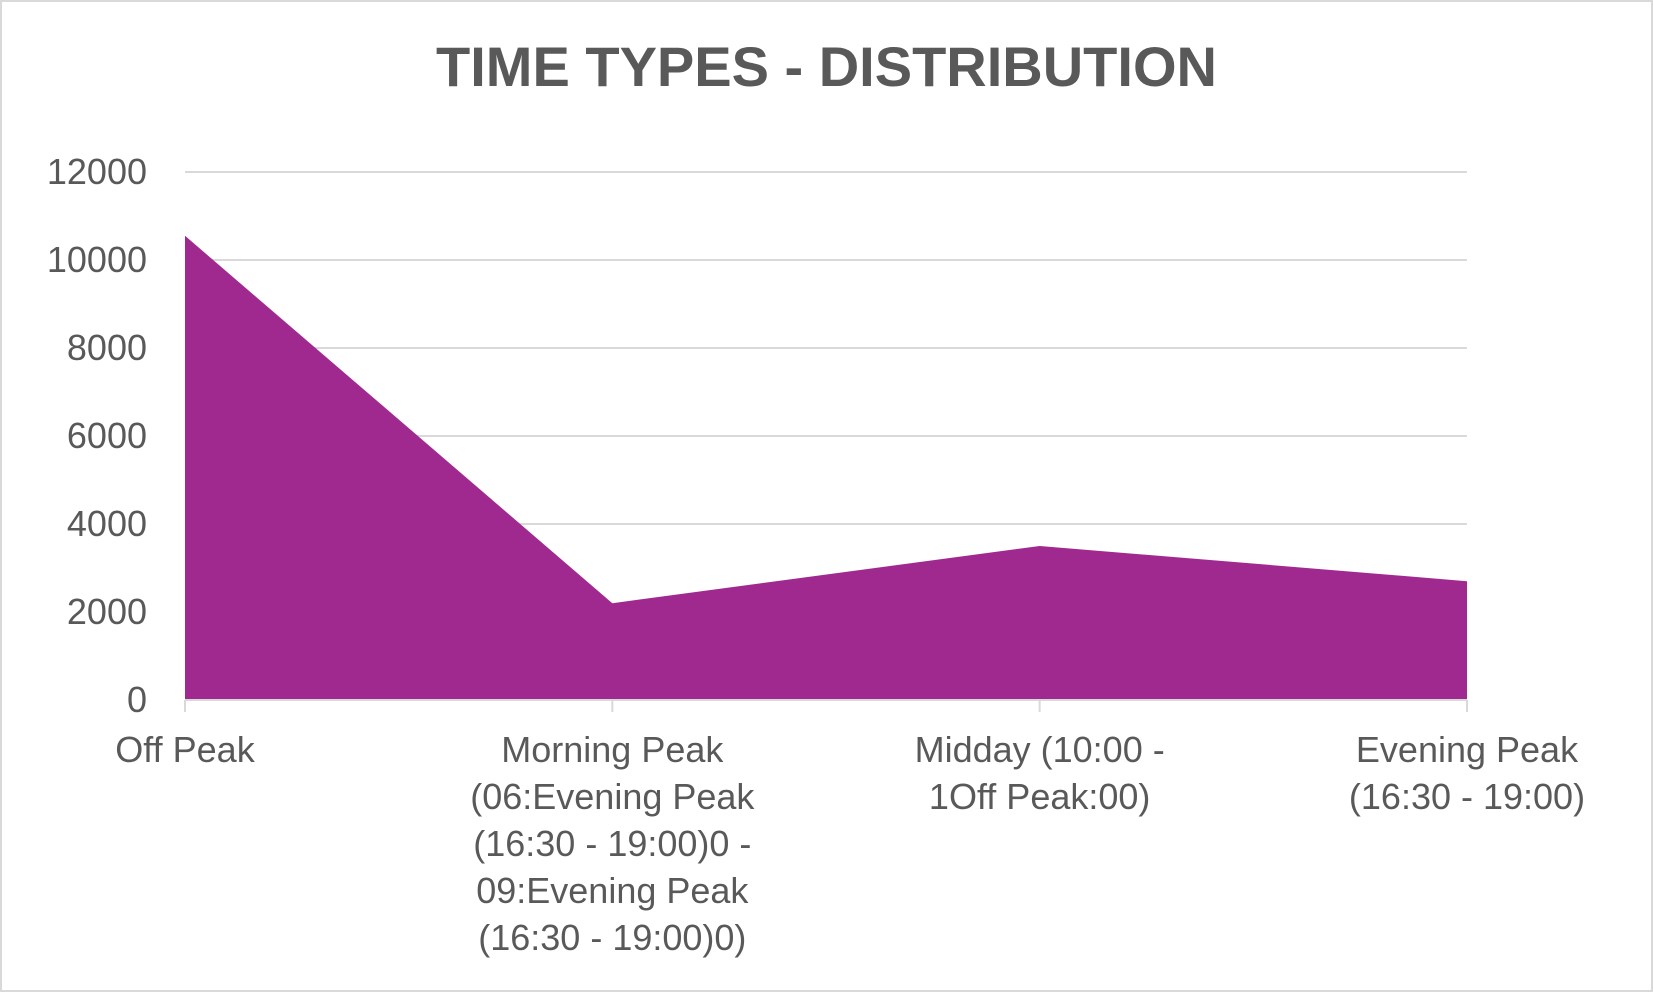 This screenshot has height=992, width=1653. I want to click on x-tick-label-0: Off Peak, so click(185, 749).